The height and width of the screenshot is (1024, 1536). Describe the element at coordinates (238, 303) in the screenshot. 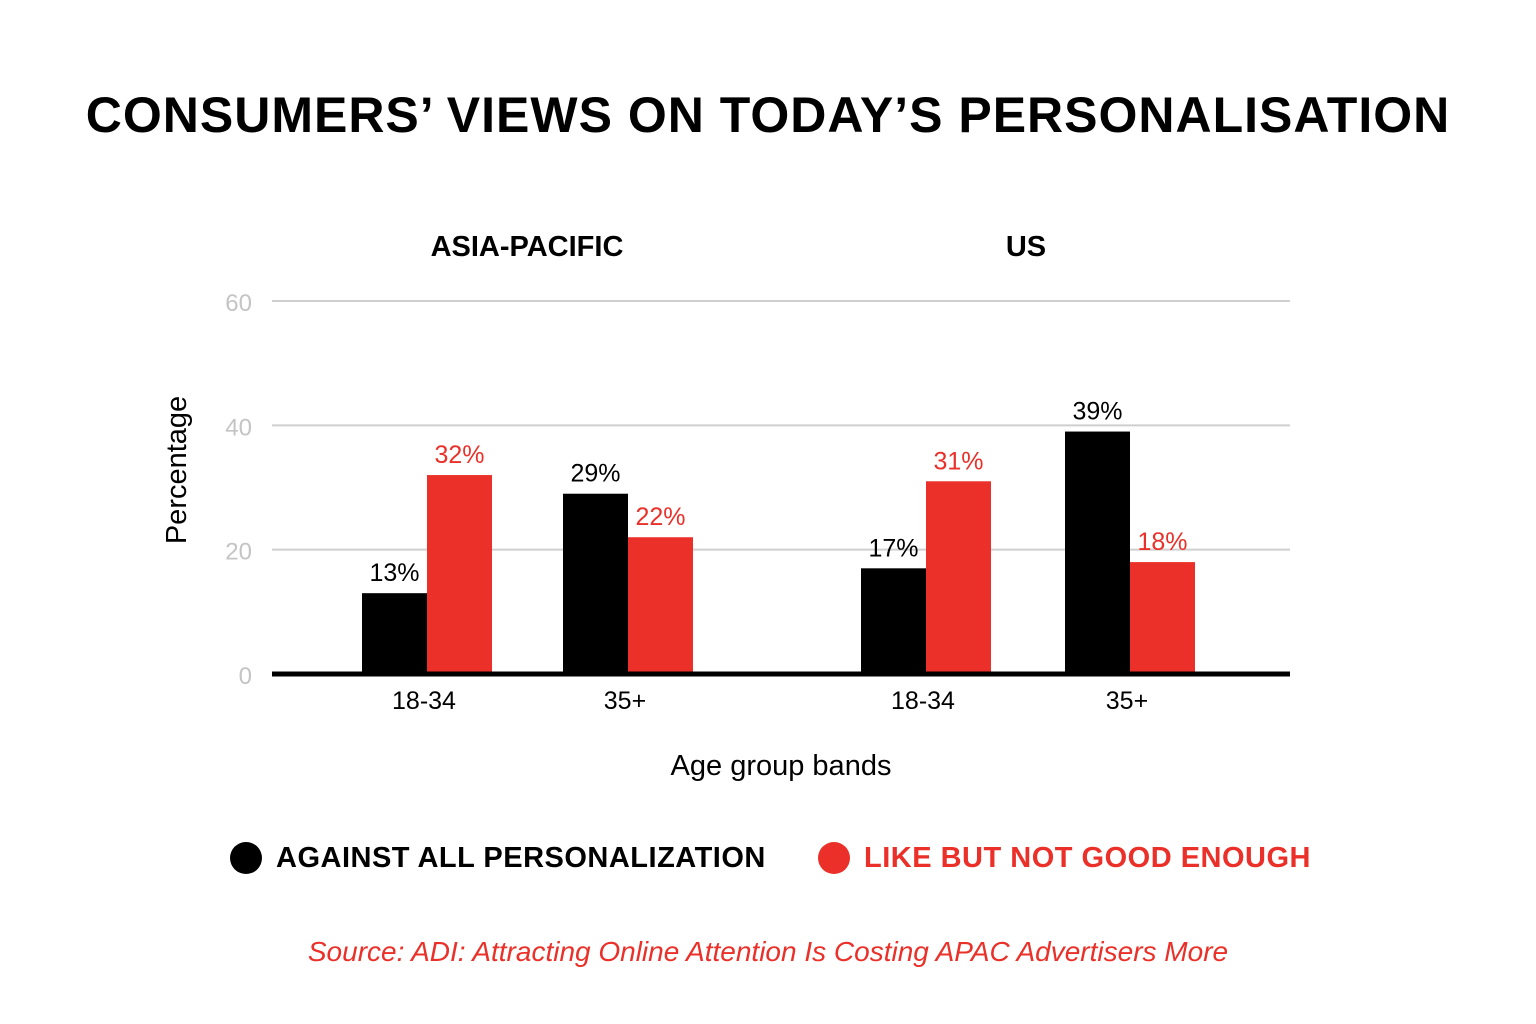

I see `y-tick-label: 60` at that location.